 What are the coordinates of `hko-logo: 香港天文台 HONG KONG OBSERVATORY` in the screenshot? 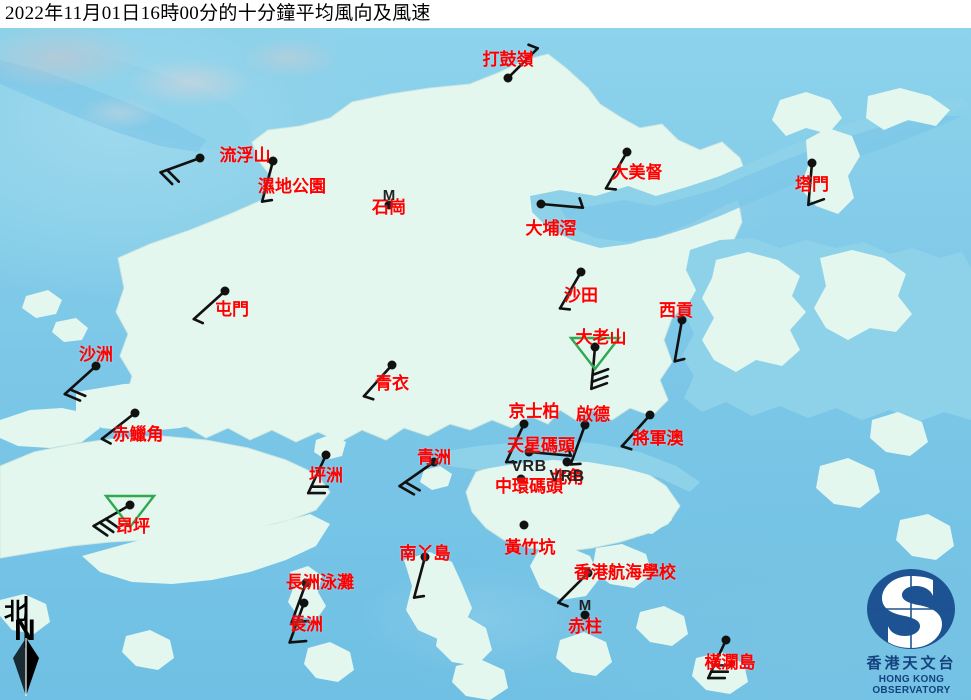 It's located at (911, 633).